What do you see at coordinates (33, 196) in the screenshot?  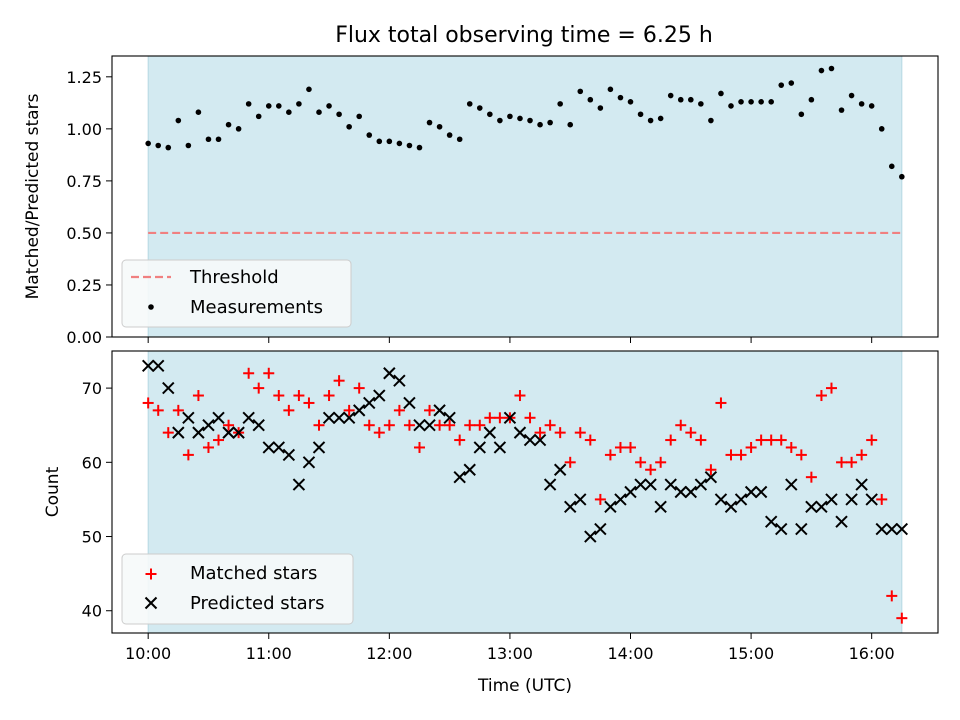 I see `top-y-axis-label: Matched/Predicted stars` at bounding box center [33, 196].